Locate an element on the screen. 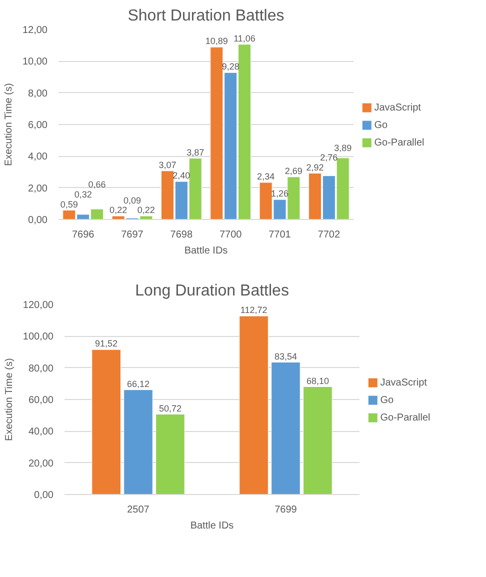 The image size is (486, 577). x-tick-label: 7697 is located at coordinates (132, 235).